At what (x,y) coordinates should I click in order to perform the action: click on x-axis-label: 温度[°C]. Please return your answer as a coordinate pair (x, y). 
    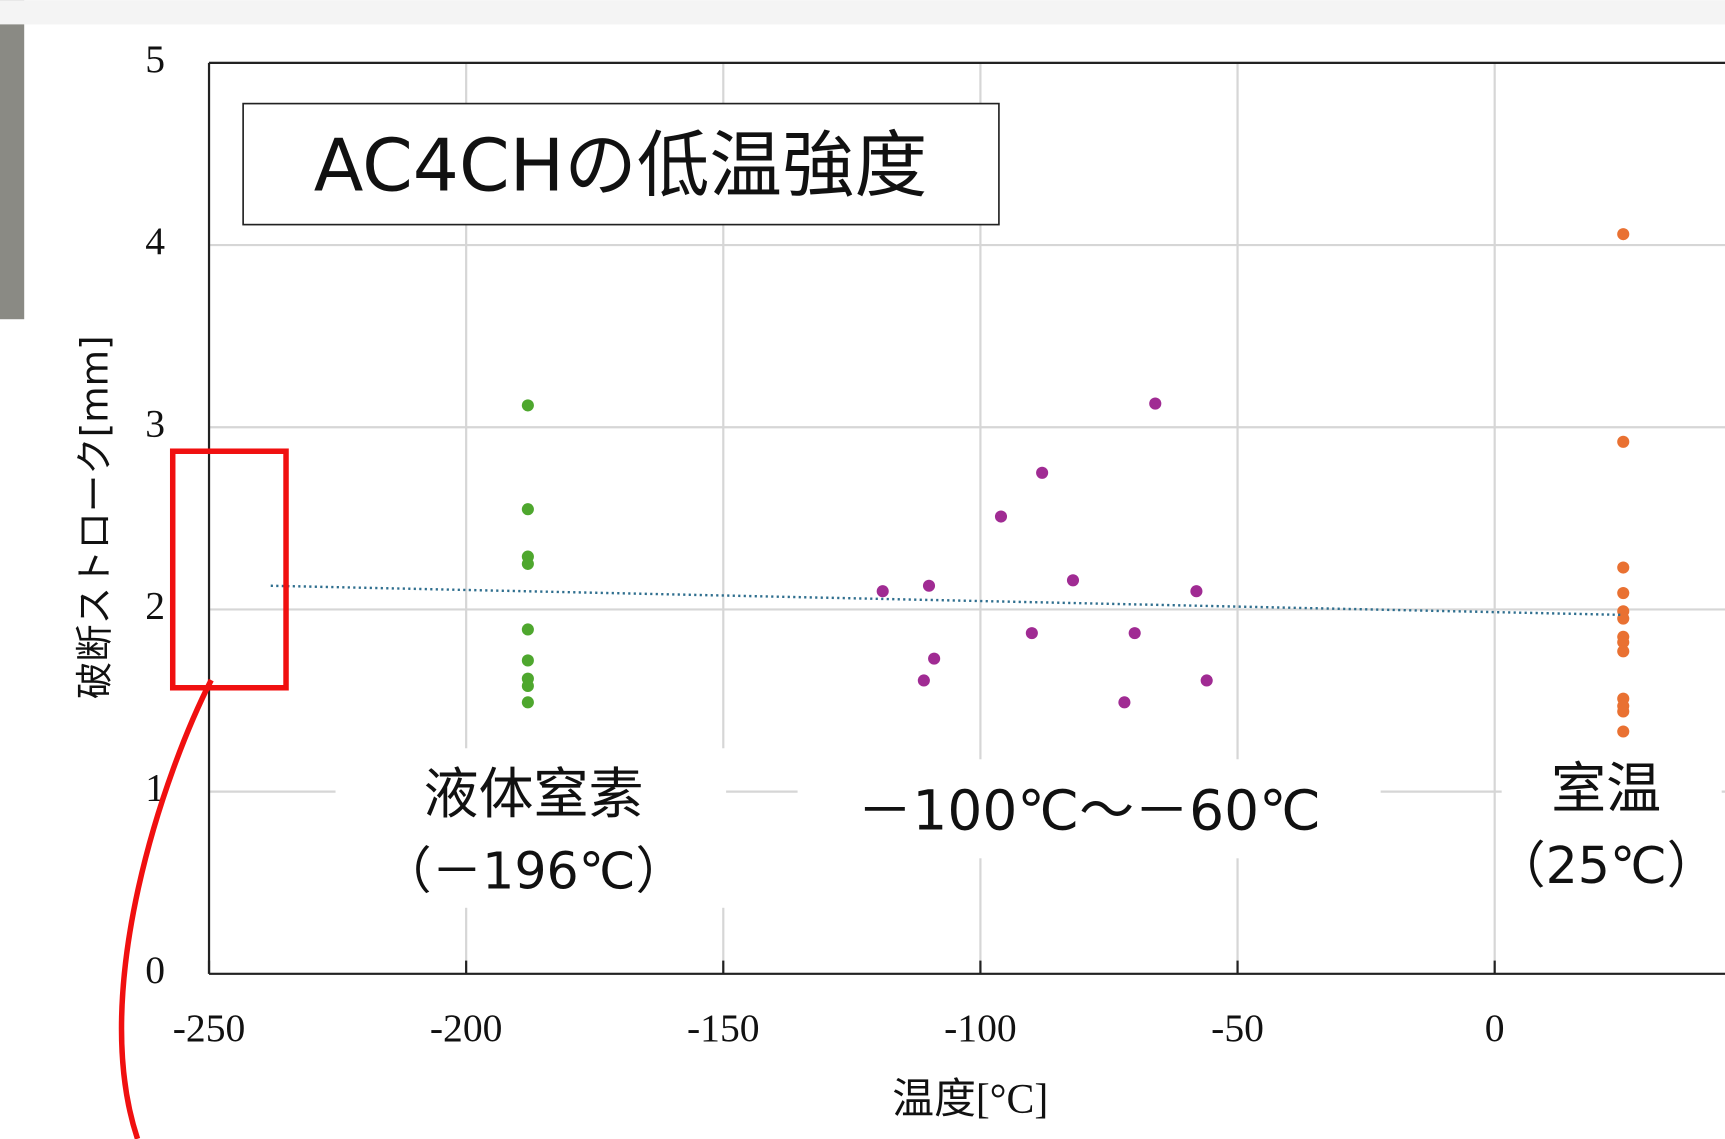
    Looking at the image, I should click on (970, 1100).